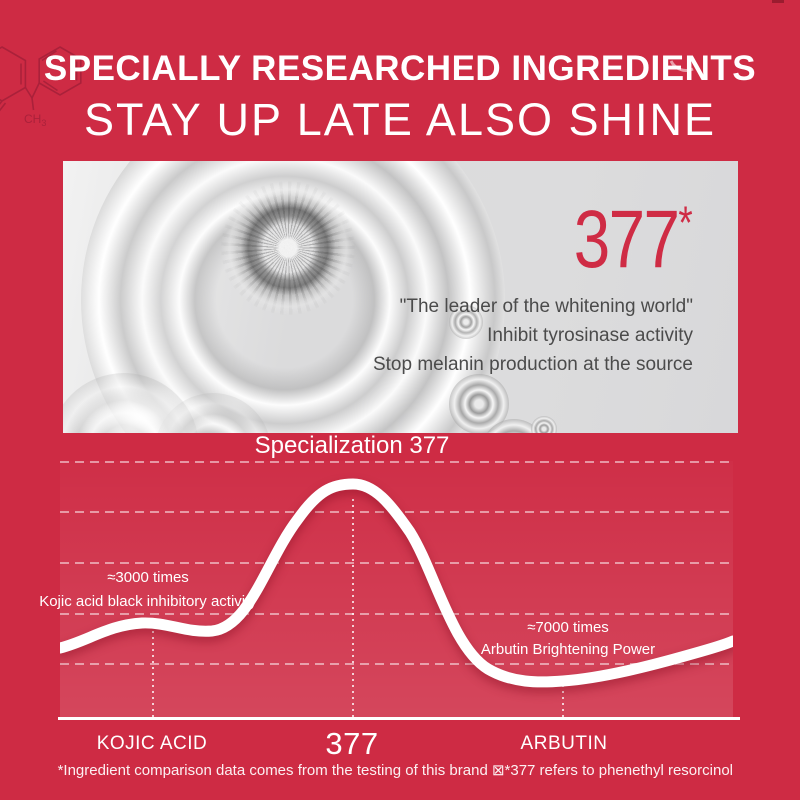 This screenshot has width=800, height=800. What do you see at coordinates (568, 649) in the screenshot?
I see `annotation-arbutin-label: Arbutin Brightening Power` at bounding box center [568, 649].